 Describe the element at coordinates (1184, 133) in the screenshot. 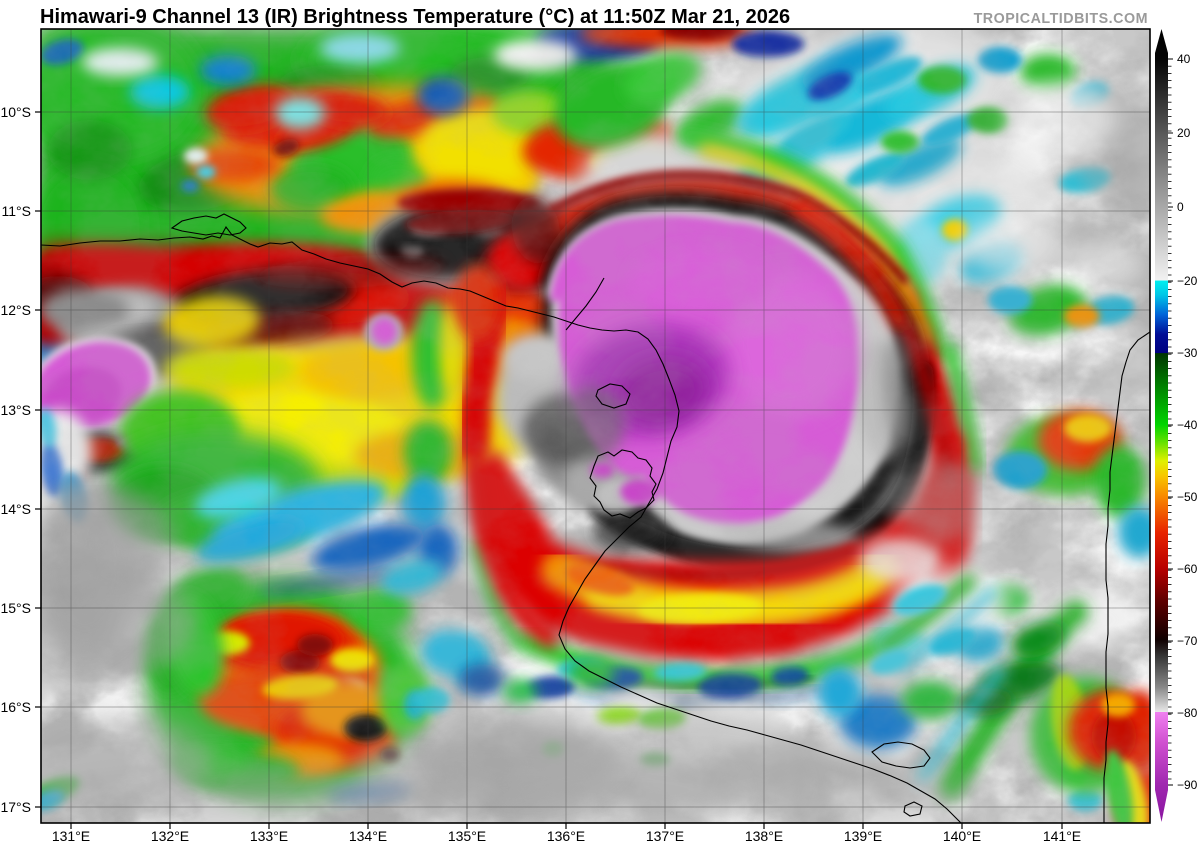

I see `svg-text: 20` at that location.